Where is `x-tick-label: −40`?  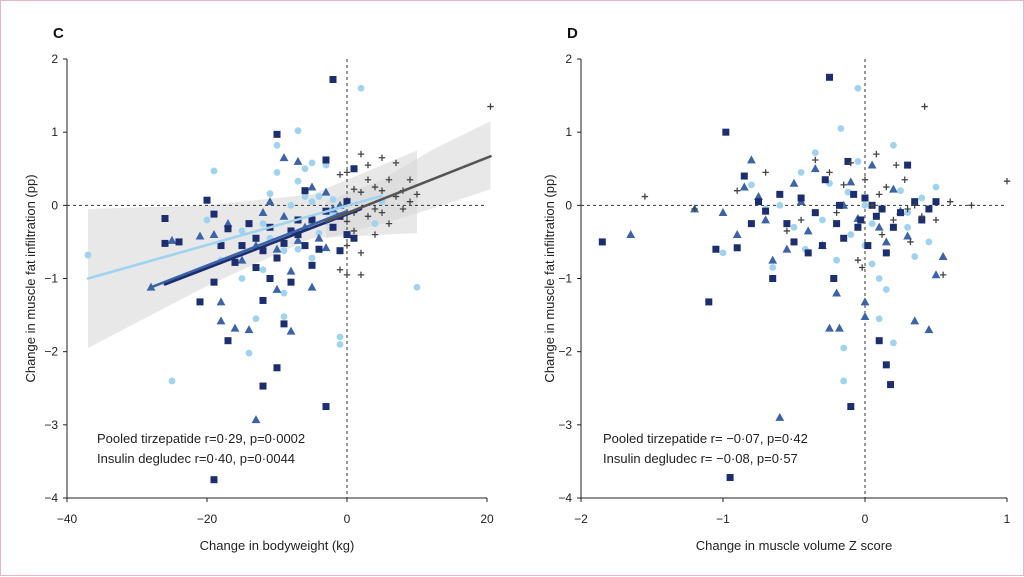 x-tick-label: −40 is located at coordinates (67, 519).